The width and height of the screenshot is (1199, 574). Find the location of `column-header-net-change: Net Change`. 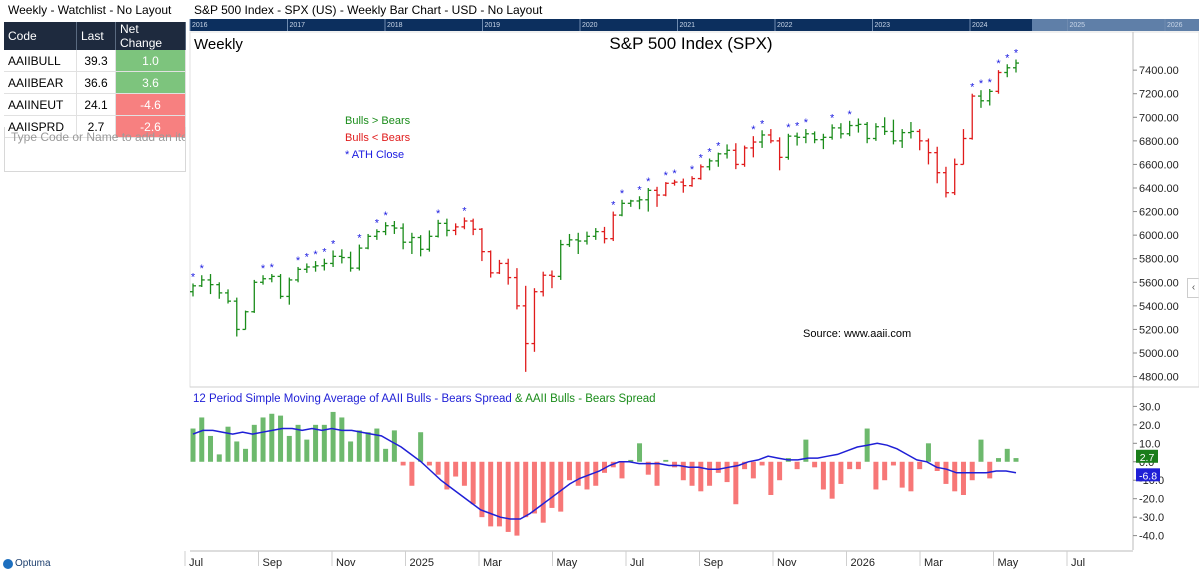

column-header-net-change: Net Change is located at coordinates (150, 36).